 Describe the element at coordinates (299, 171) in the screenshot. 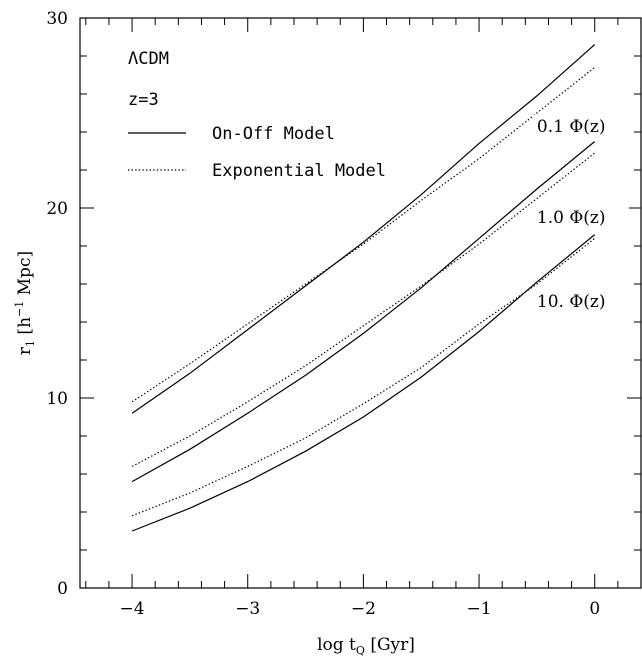

I see `legend-label-exponential: Exponential Model` at that location.